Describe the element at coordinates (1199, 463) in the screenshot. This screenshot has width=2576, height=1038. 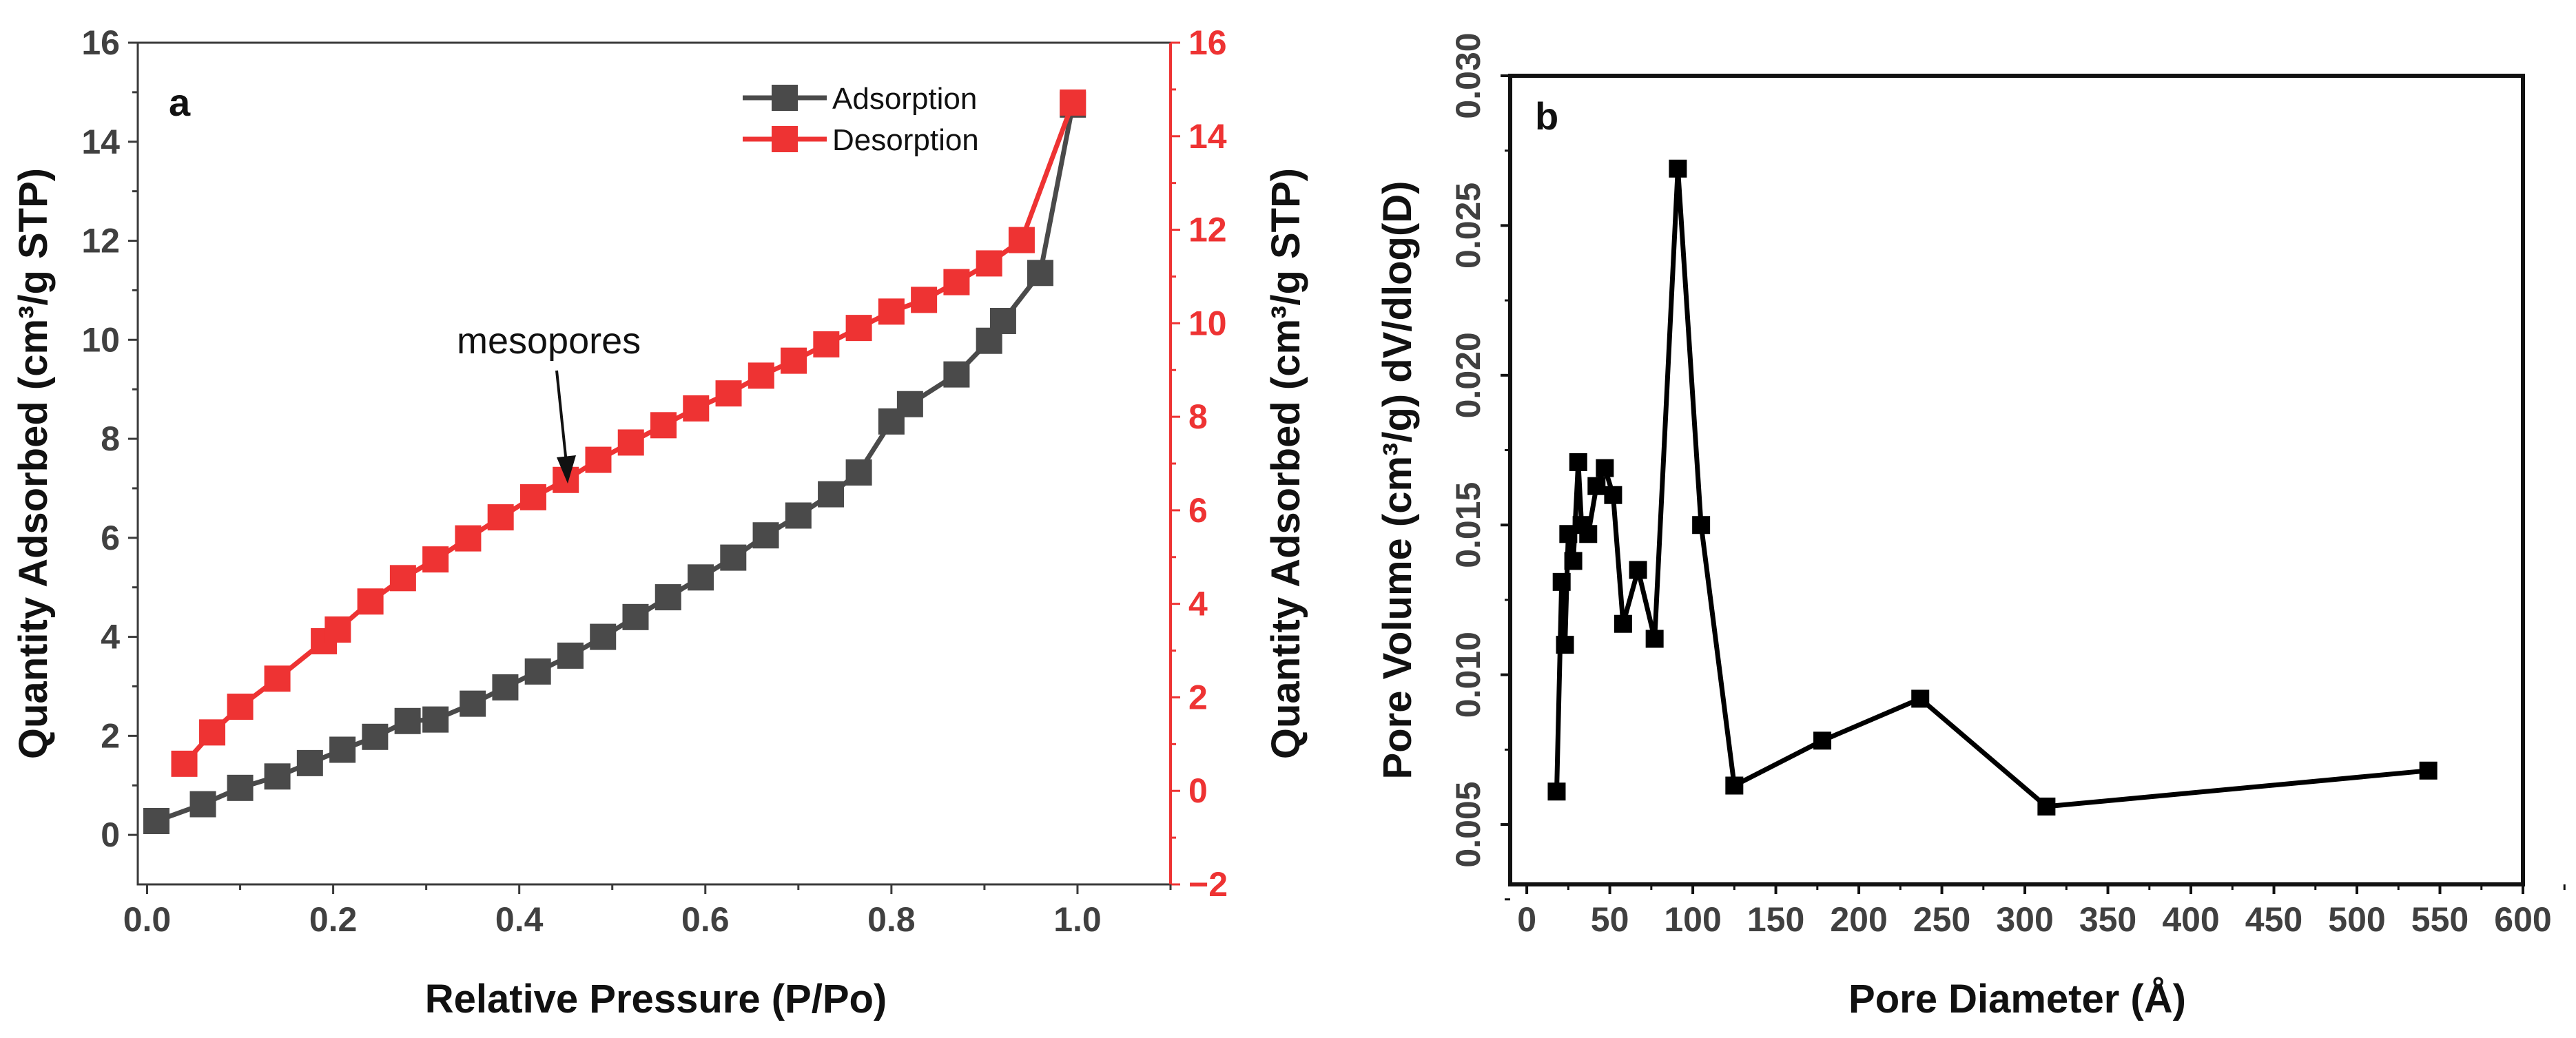
I see `right-y-axis-ticks: −2 0 2 4 6 8 10 12 14 16` at that location.